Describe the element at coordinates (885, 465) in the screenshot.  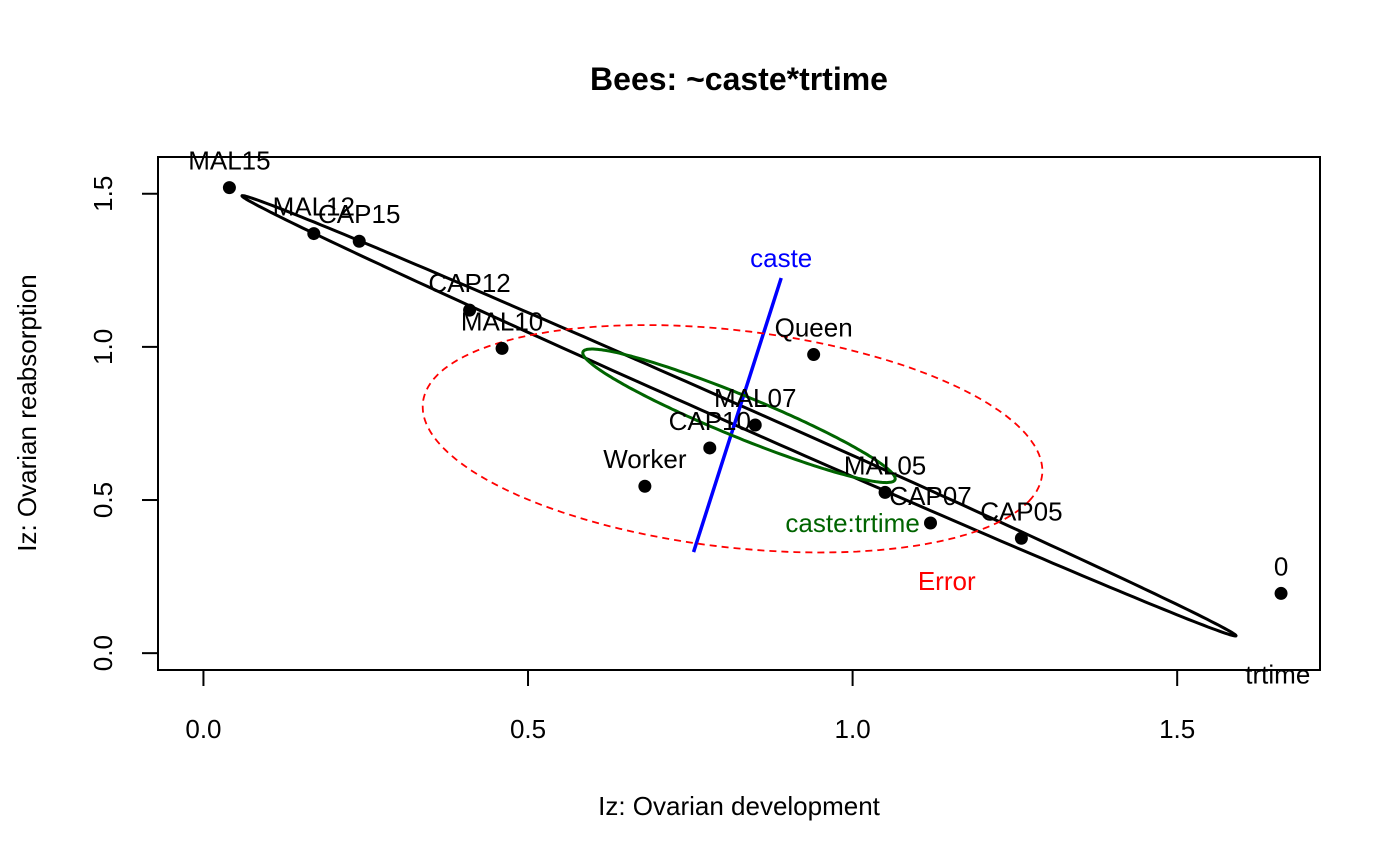
I see `point-label-mal05: MAL05` at that location.